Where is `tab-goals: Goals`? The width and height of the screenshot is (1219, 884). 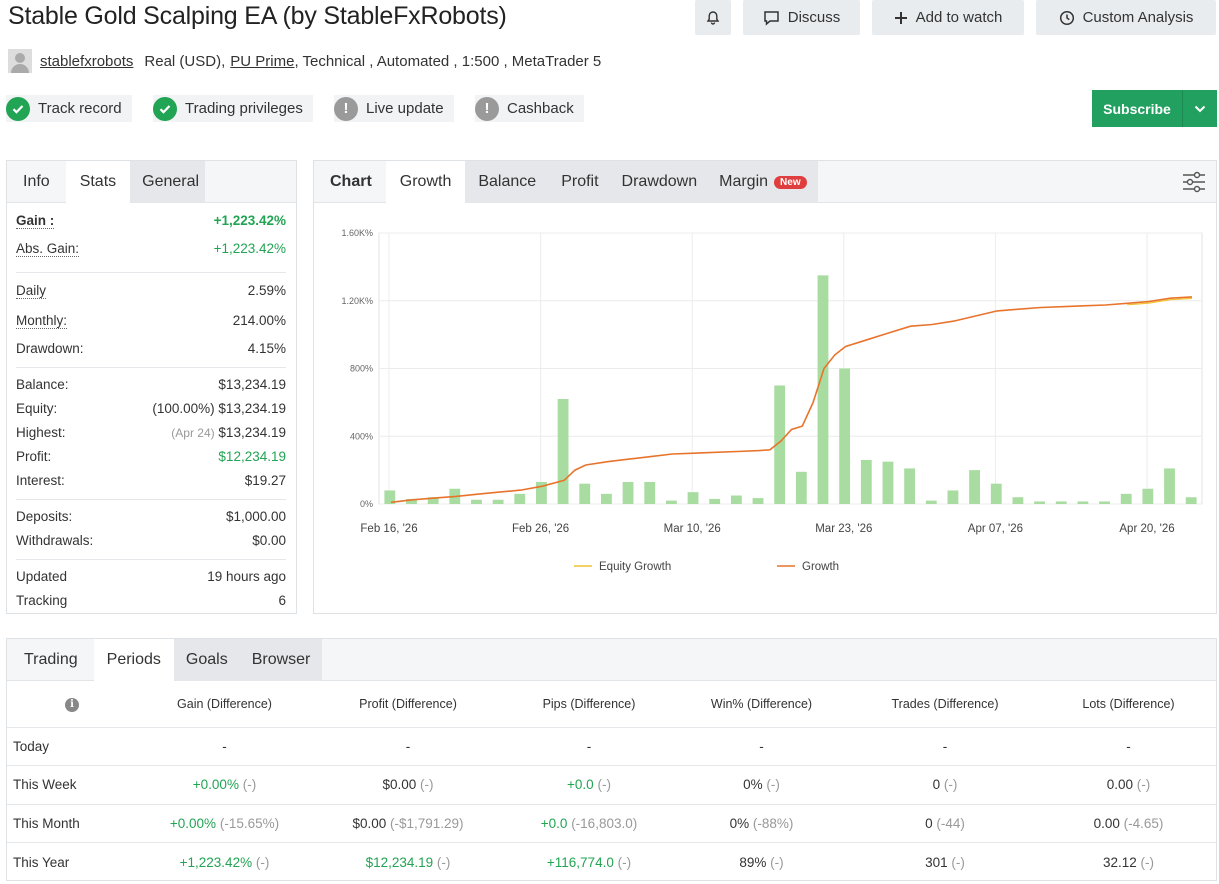 tab-goals: Goals is located at coordinates (206, 660).